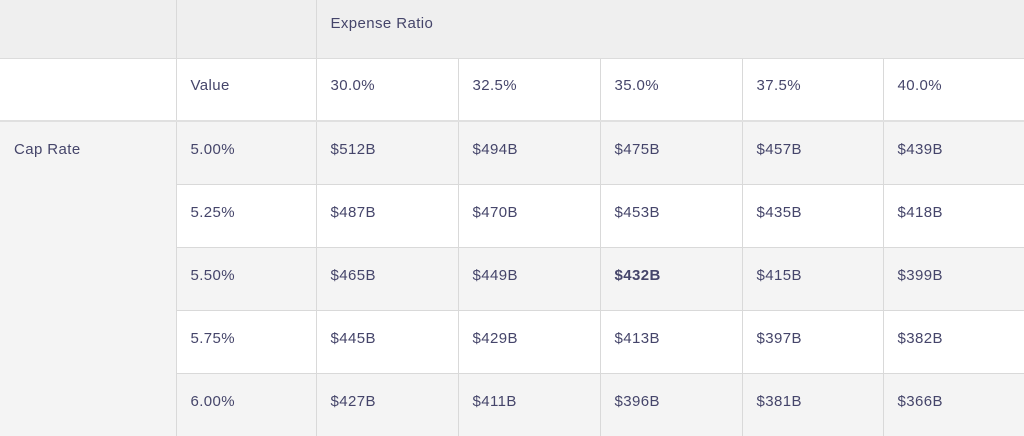 Image resolution: width=1024 pixels, height=436 pixels. What do you see at coordinates (246, 215) in the screenshot?
I see `row-header-1: 5.25%` at bounding box center [246, 215].